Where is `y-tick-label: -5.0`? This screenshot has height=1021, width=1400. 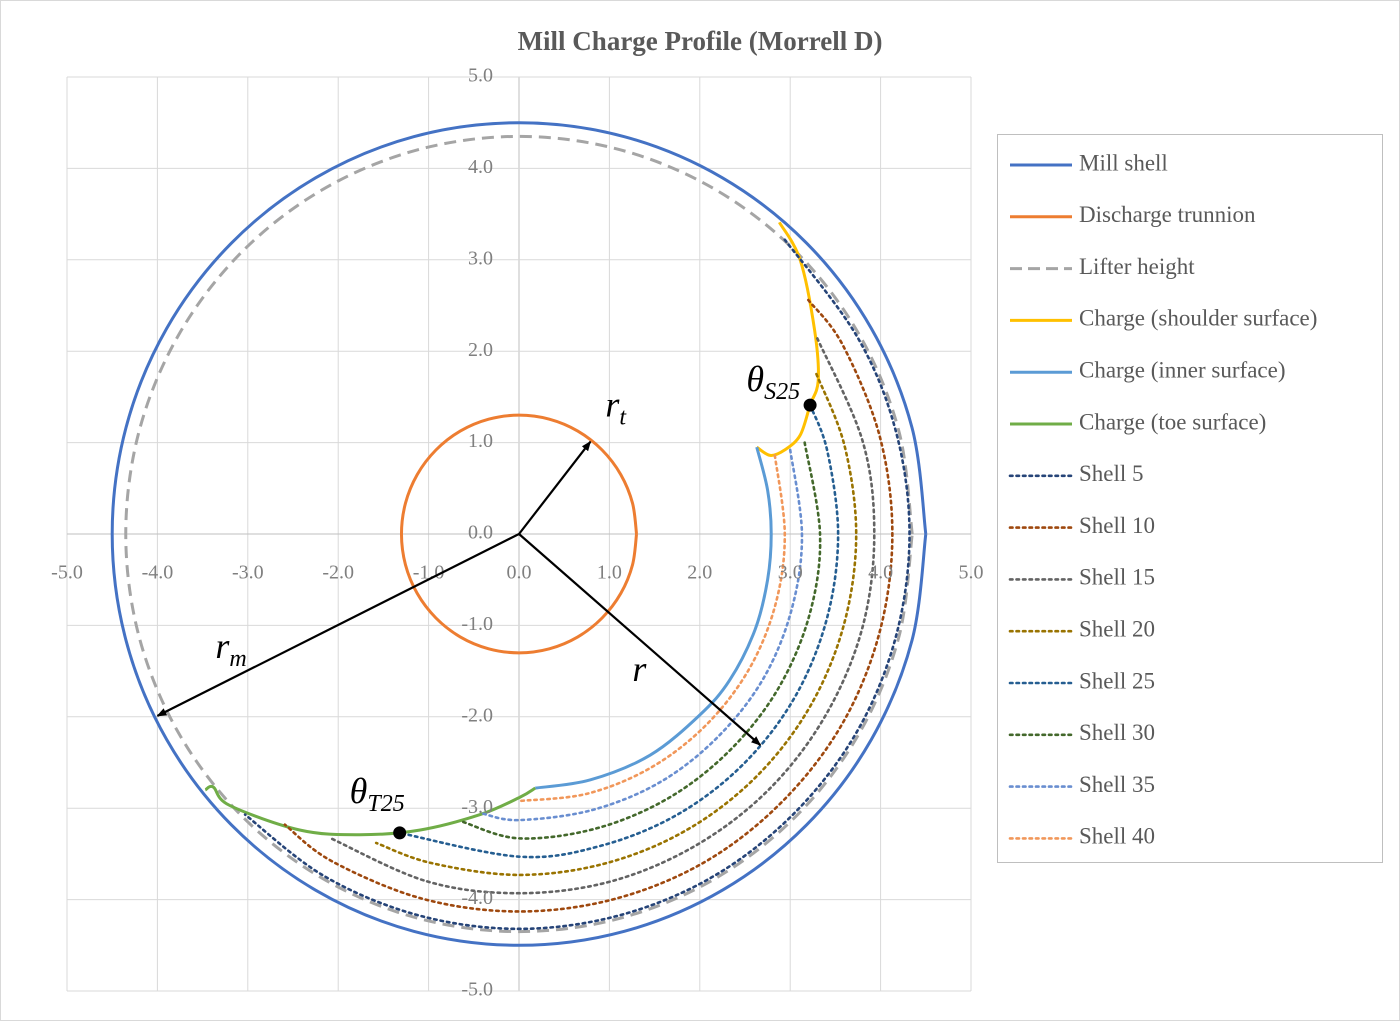
y-tick-label: -5.0 is located at coordinates (477, 990).